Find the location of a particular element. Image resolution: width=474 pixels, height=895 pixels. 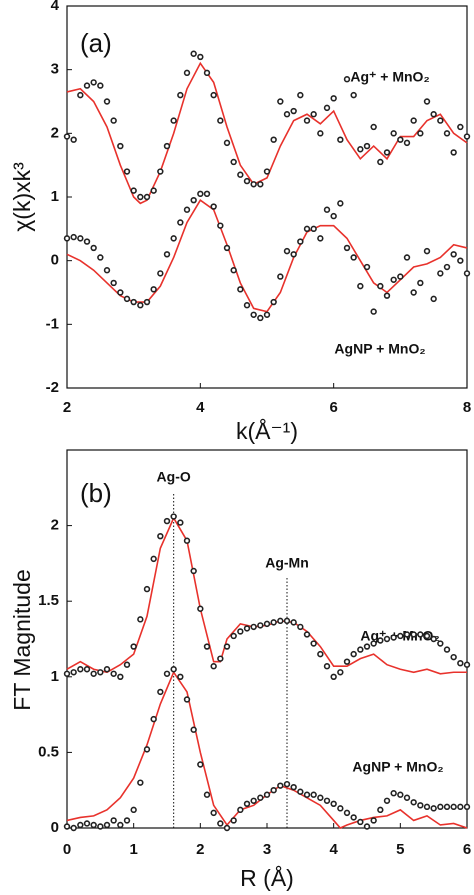

y-axis-label: FT Magnitude is located at coordinates (22, 639).